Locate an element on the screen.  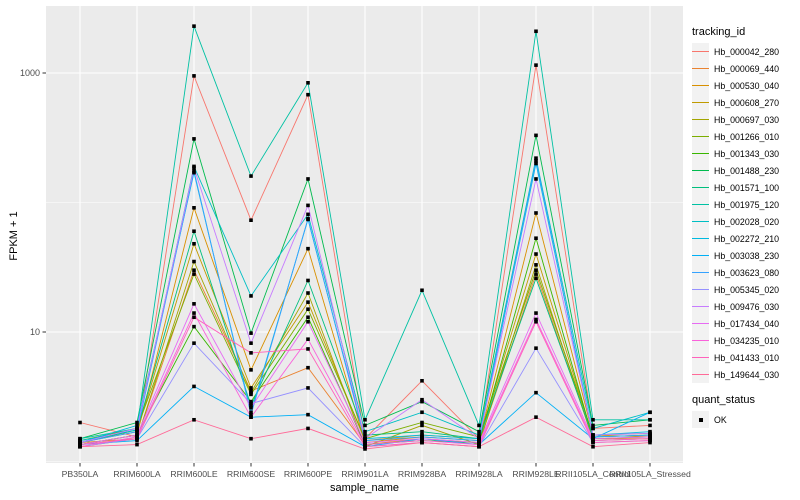
legend-item: Hb_017434_040 is located at coordinates (735, 323).